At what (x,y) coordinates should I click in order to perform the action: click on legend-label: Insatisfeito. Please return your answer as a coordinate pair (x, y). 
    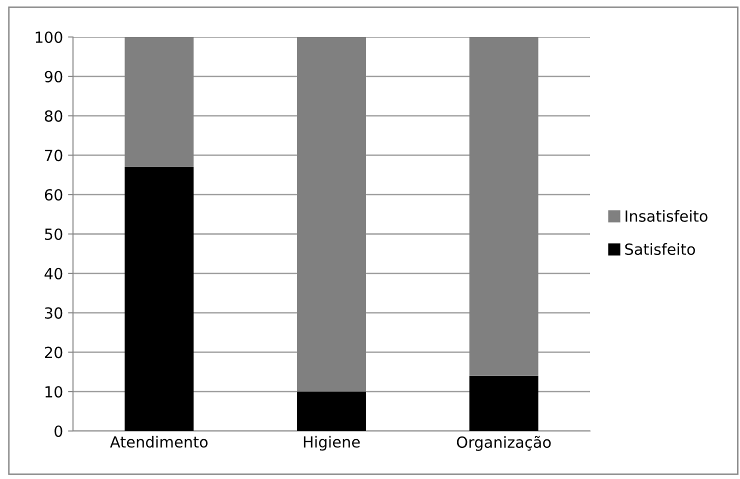
    Looking at the image, I should click on (667, 216).